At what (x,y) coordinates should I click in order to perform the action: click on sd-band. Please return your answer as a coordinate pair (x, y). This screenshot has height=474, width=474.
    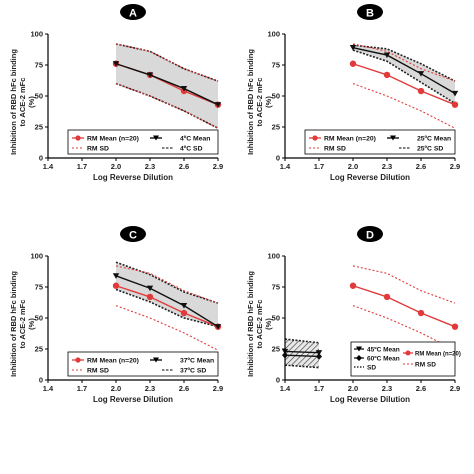
    Looking at the image, I should click on (167, 86).